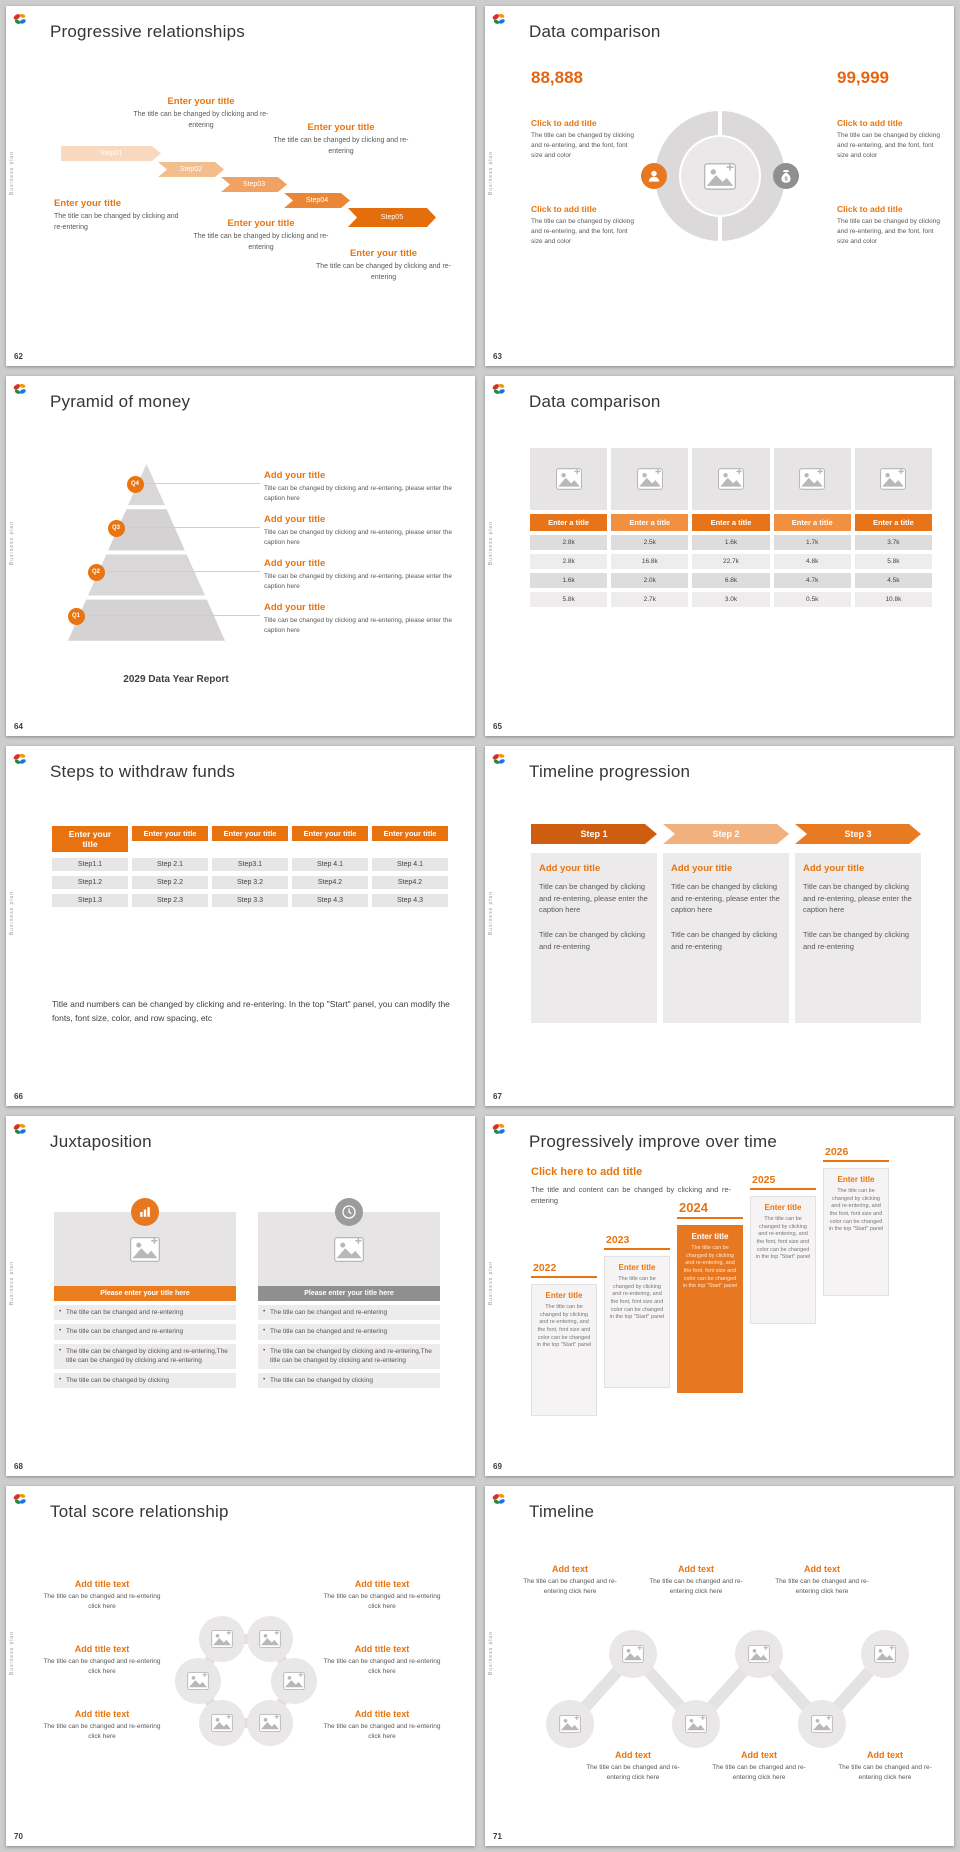  What do you see at coordinates (147, 31) in the screenshot?
I see `slide-title: Progressive relationships` at bounding box center [147, 31].